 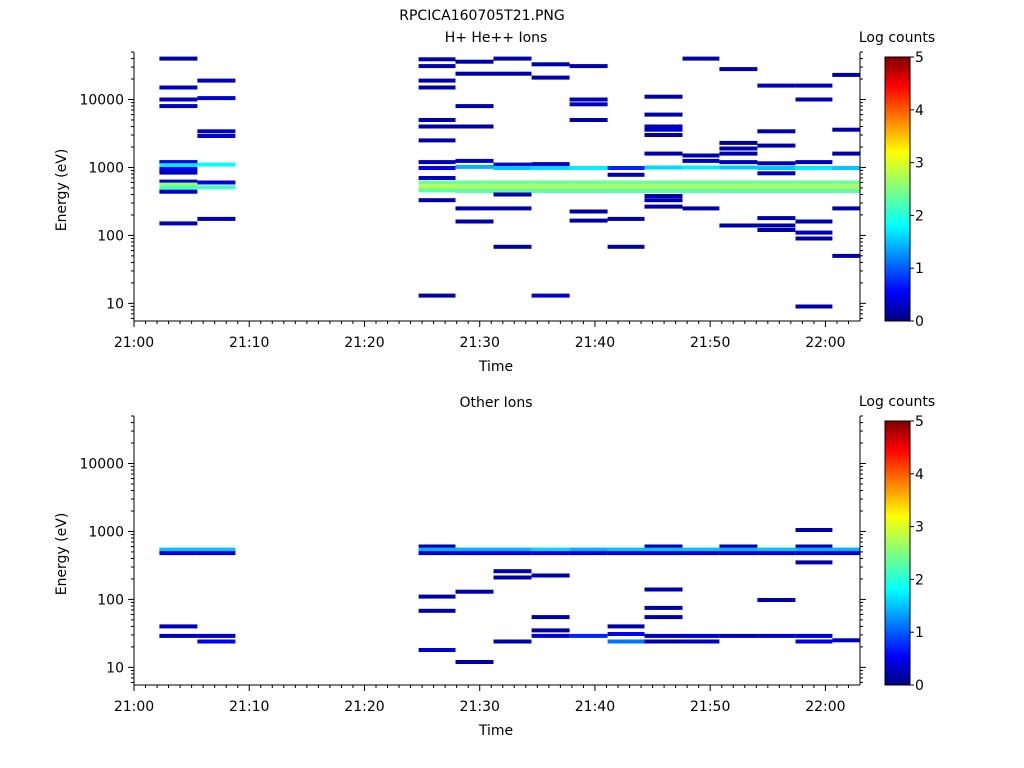 I want to click on colorbar-tick-label: 2, so click(x=919, y=216).